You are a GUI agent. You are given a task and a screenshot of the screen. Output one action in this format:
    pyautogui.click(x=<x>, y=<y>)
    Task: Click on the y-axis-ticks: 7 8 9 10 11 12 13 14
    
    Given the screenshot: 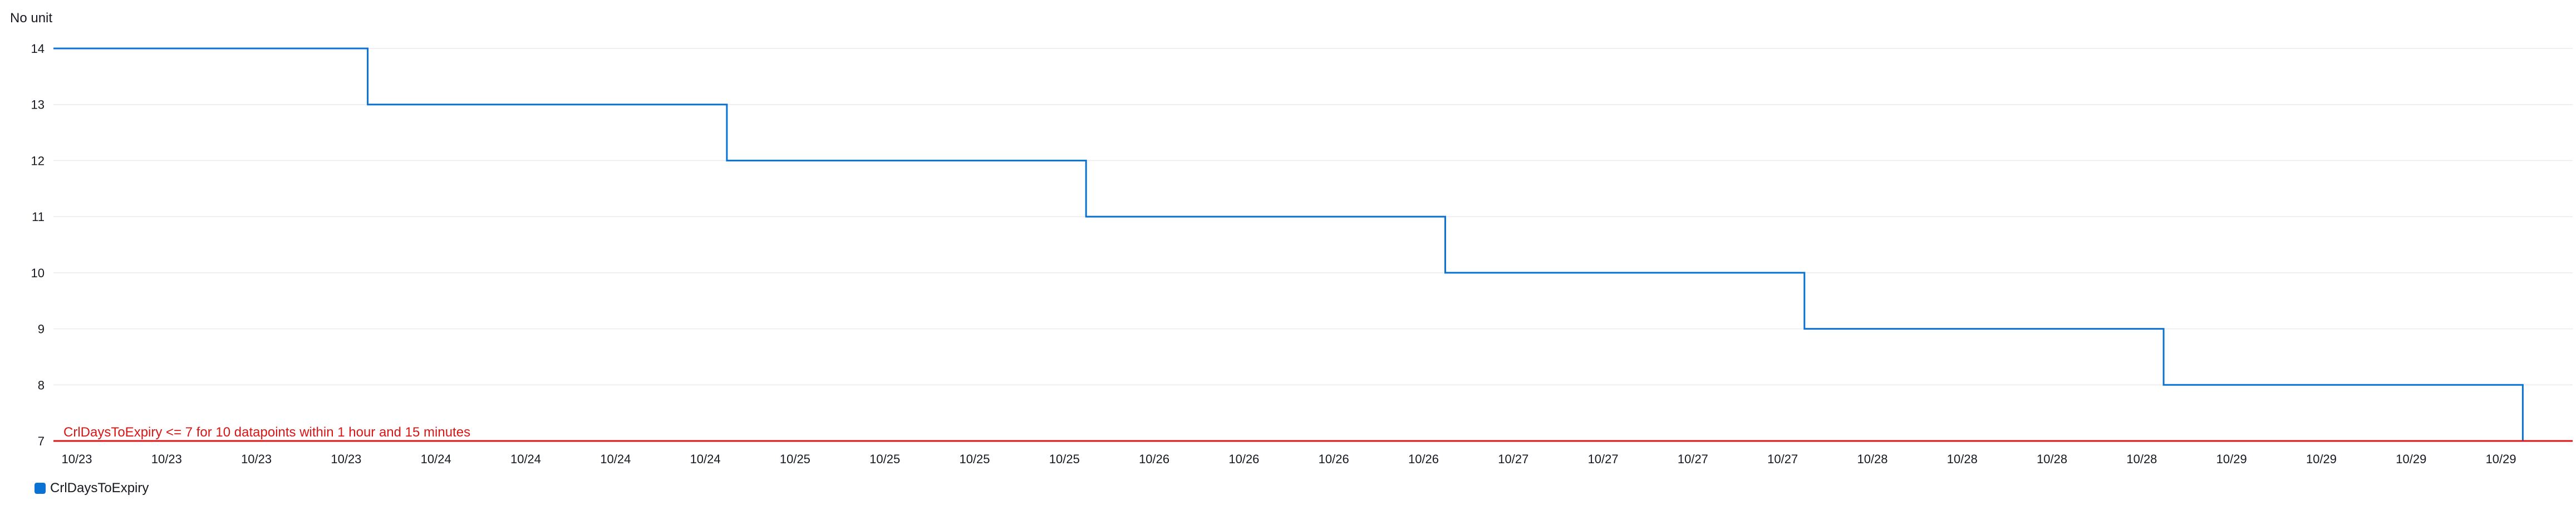 What is the action you would take?
    pyautogui.click(x=38, y=245)
    